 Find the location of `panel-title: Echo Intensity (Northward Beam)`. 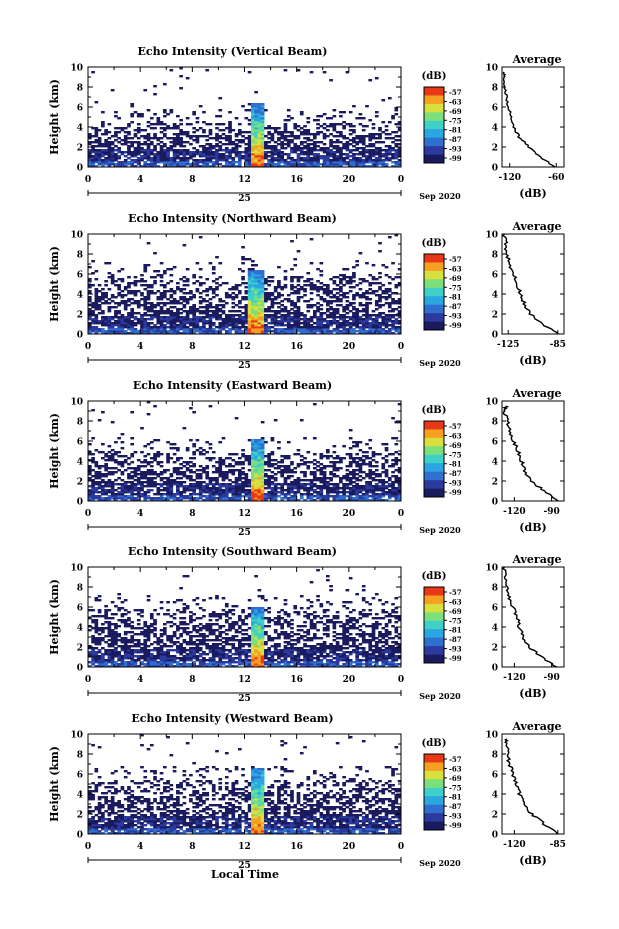

panel-title: Echo Intensity (Northward Beam) is located at coordinates (232, 218).